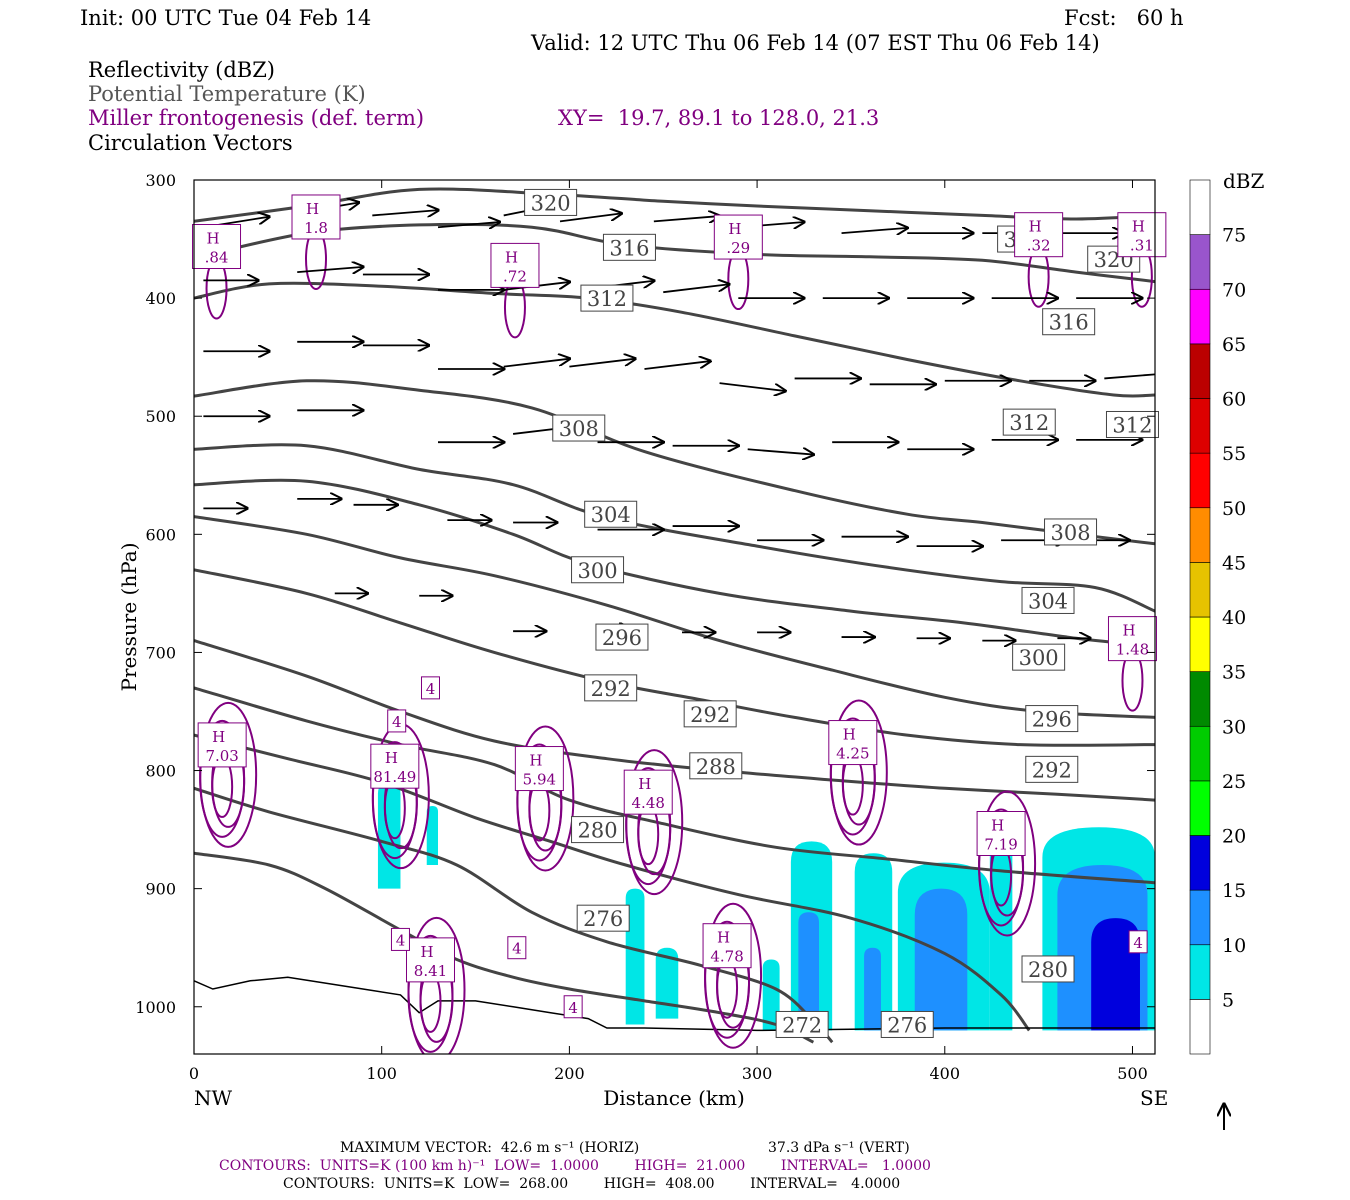  Describe the element at coordinates (648, 803) in the screenshot. I see `fronto-max-value-4: 4.48` at that location.